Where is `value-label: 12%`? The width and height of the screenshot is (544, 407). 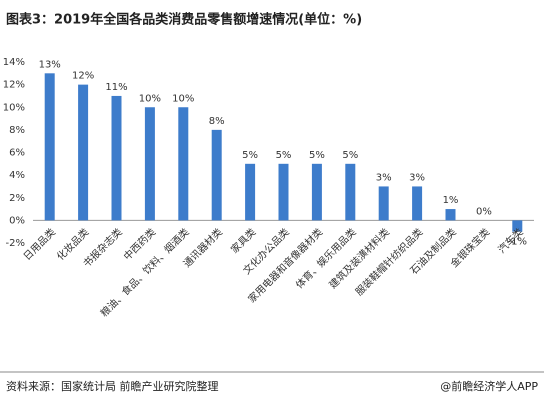
value-label: 12% is located at coordinates (83, 76).